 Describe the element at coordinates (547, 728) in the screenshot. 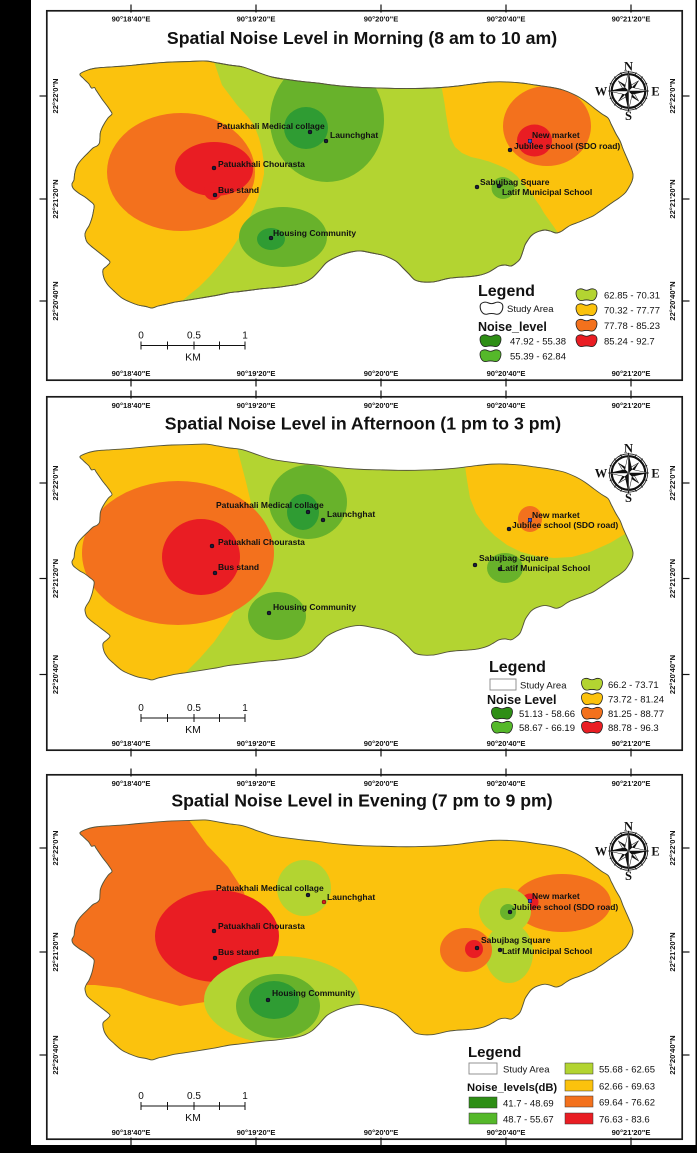

I see `svg-text: 58.67 - 66.19` at that location.